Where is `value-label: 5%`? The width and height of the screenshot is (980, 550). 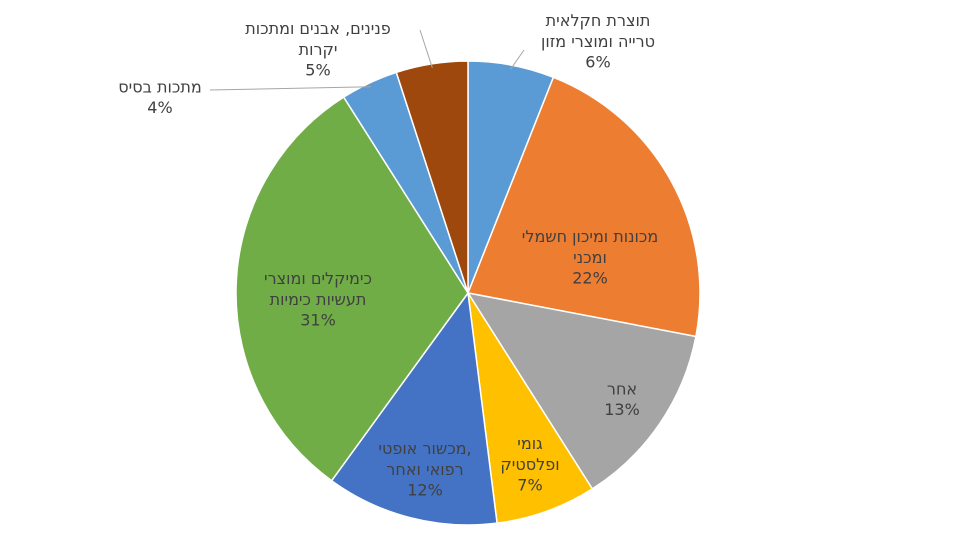
value-label: 5% is located at coordinates (317, 70).